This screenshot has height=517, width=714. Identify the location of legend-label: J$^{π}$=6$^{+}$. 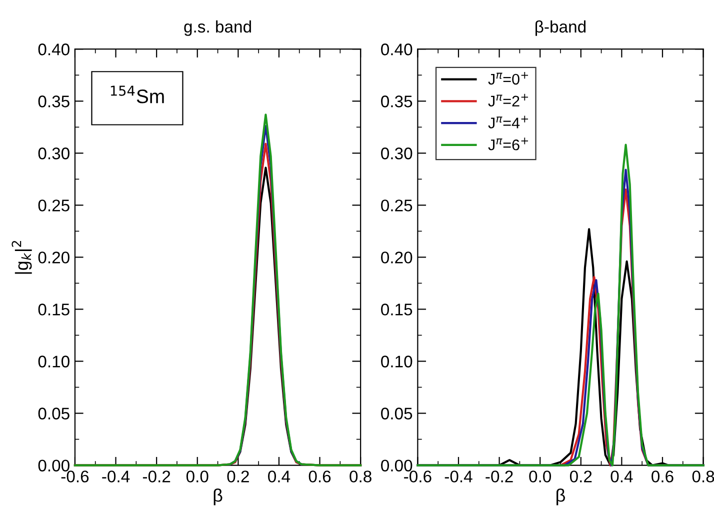
(508, 144).